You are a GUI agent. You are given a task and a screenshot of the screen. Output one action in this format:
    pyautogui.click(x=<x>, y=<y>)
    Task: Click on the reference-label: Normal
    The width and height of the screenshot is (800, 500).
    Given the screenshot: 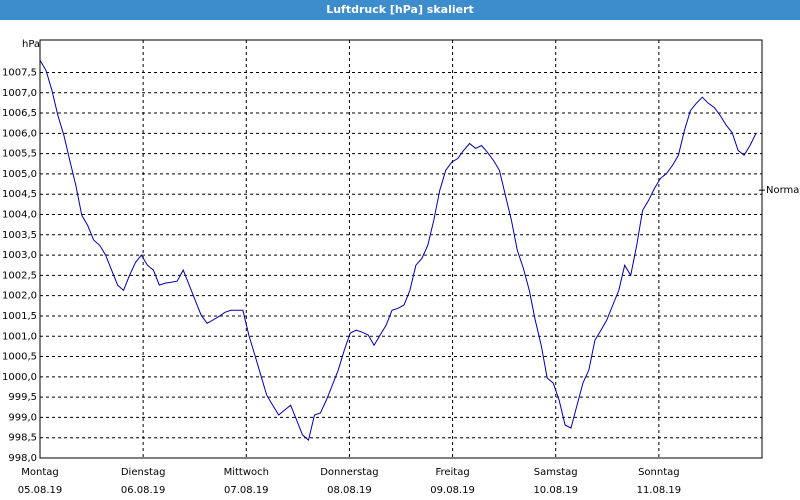 What is the action you would take?
    pyautogui.click(x=783, y=190)
    